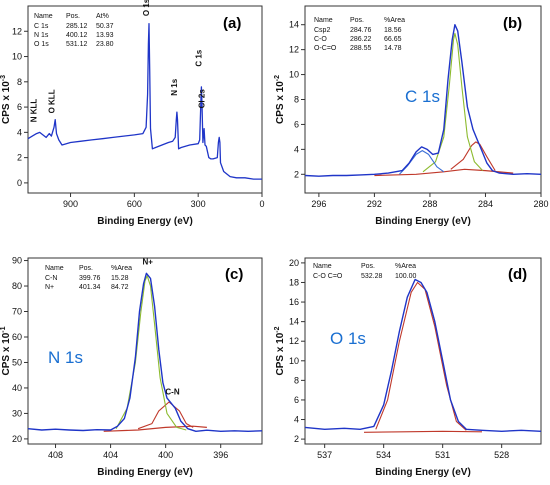  I want to click on peak-table-cell: 66.65, so click(393, 39).